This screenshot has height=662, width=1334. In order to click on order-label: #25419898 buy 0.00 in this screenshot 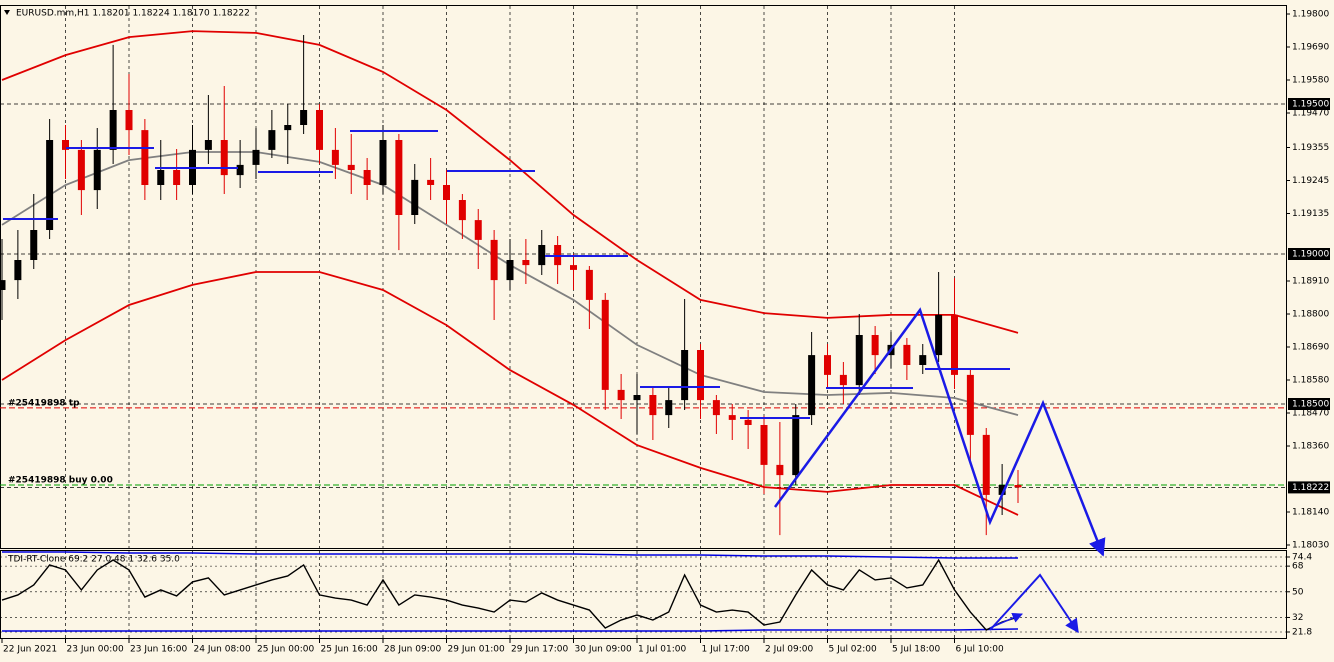, I will do `click(60, 481)`.